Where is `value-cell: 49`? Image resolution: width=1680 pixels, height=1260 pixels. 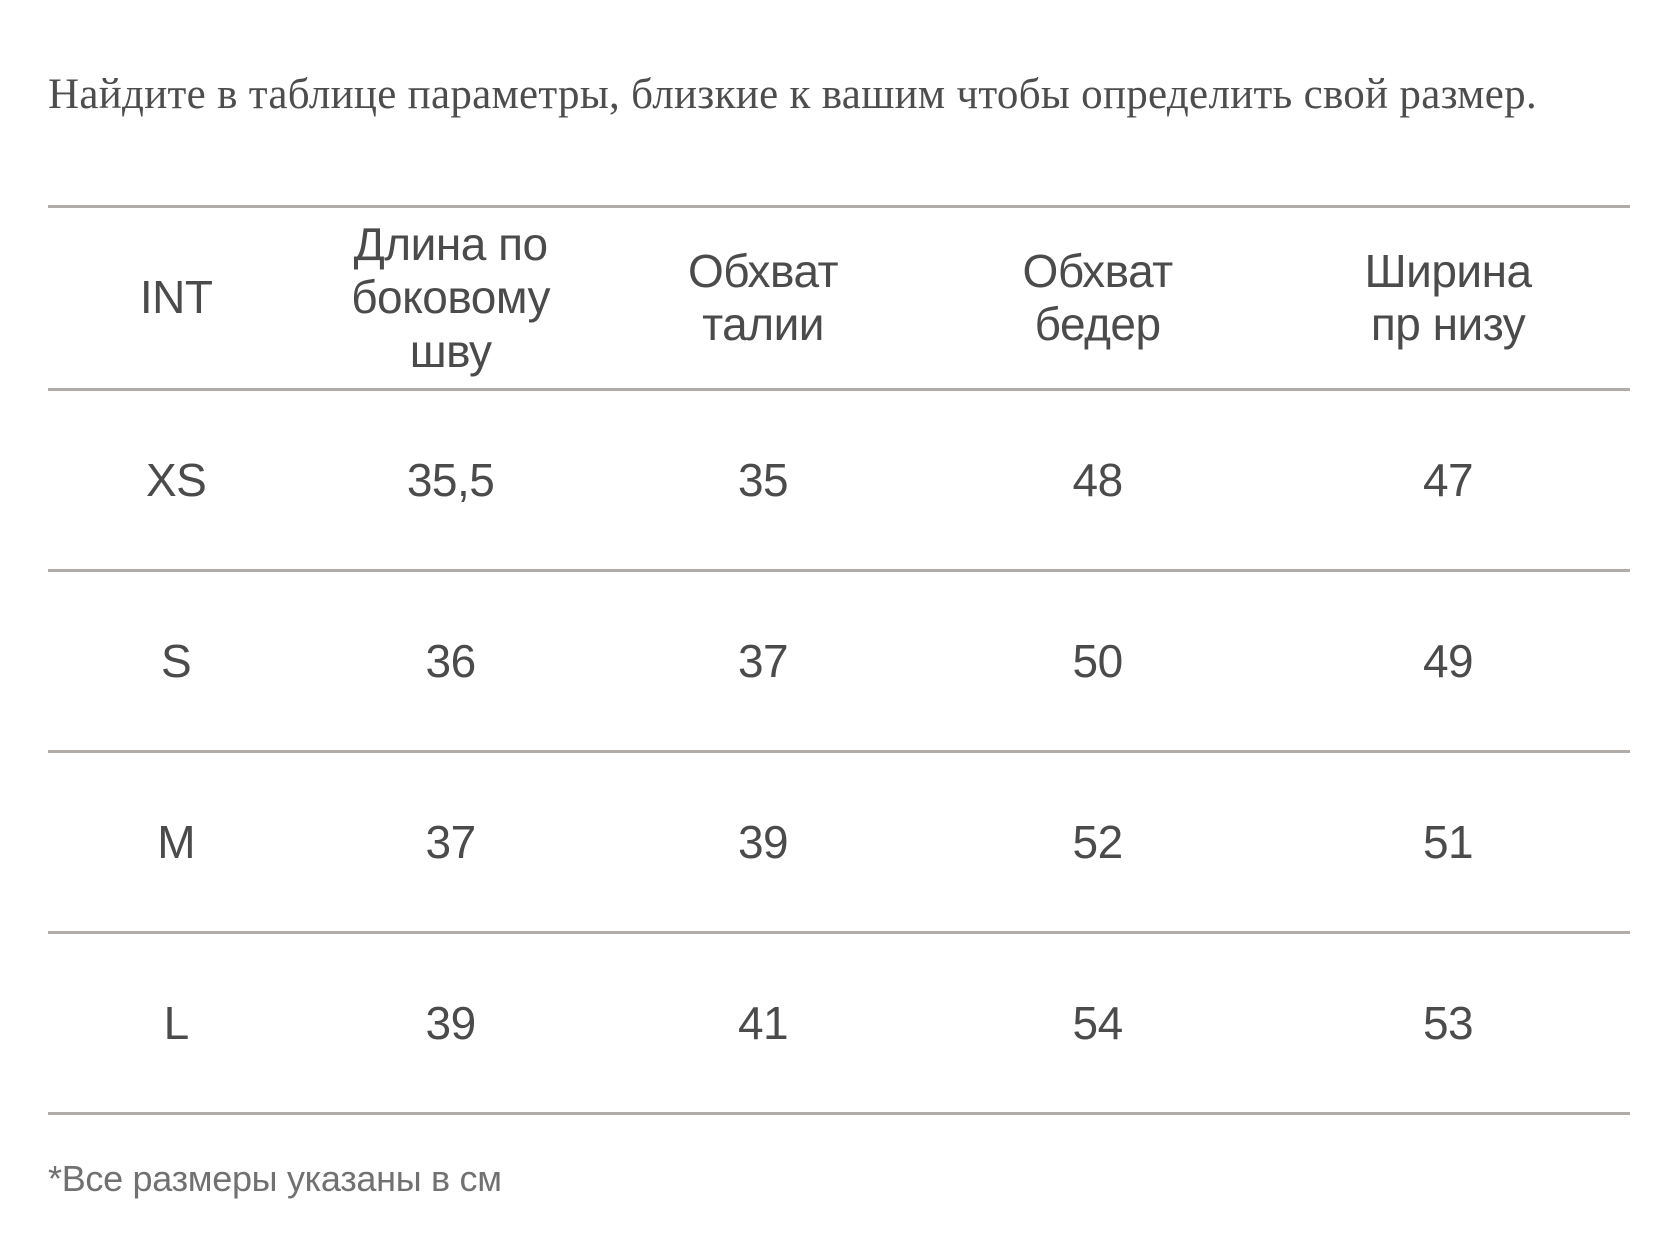
value-cell: 49 is located at coordinates (1448, 661).